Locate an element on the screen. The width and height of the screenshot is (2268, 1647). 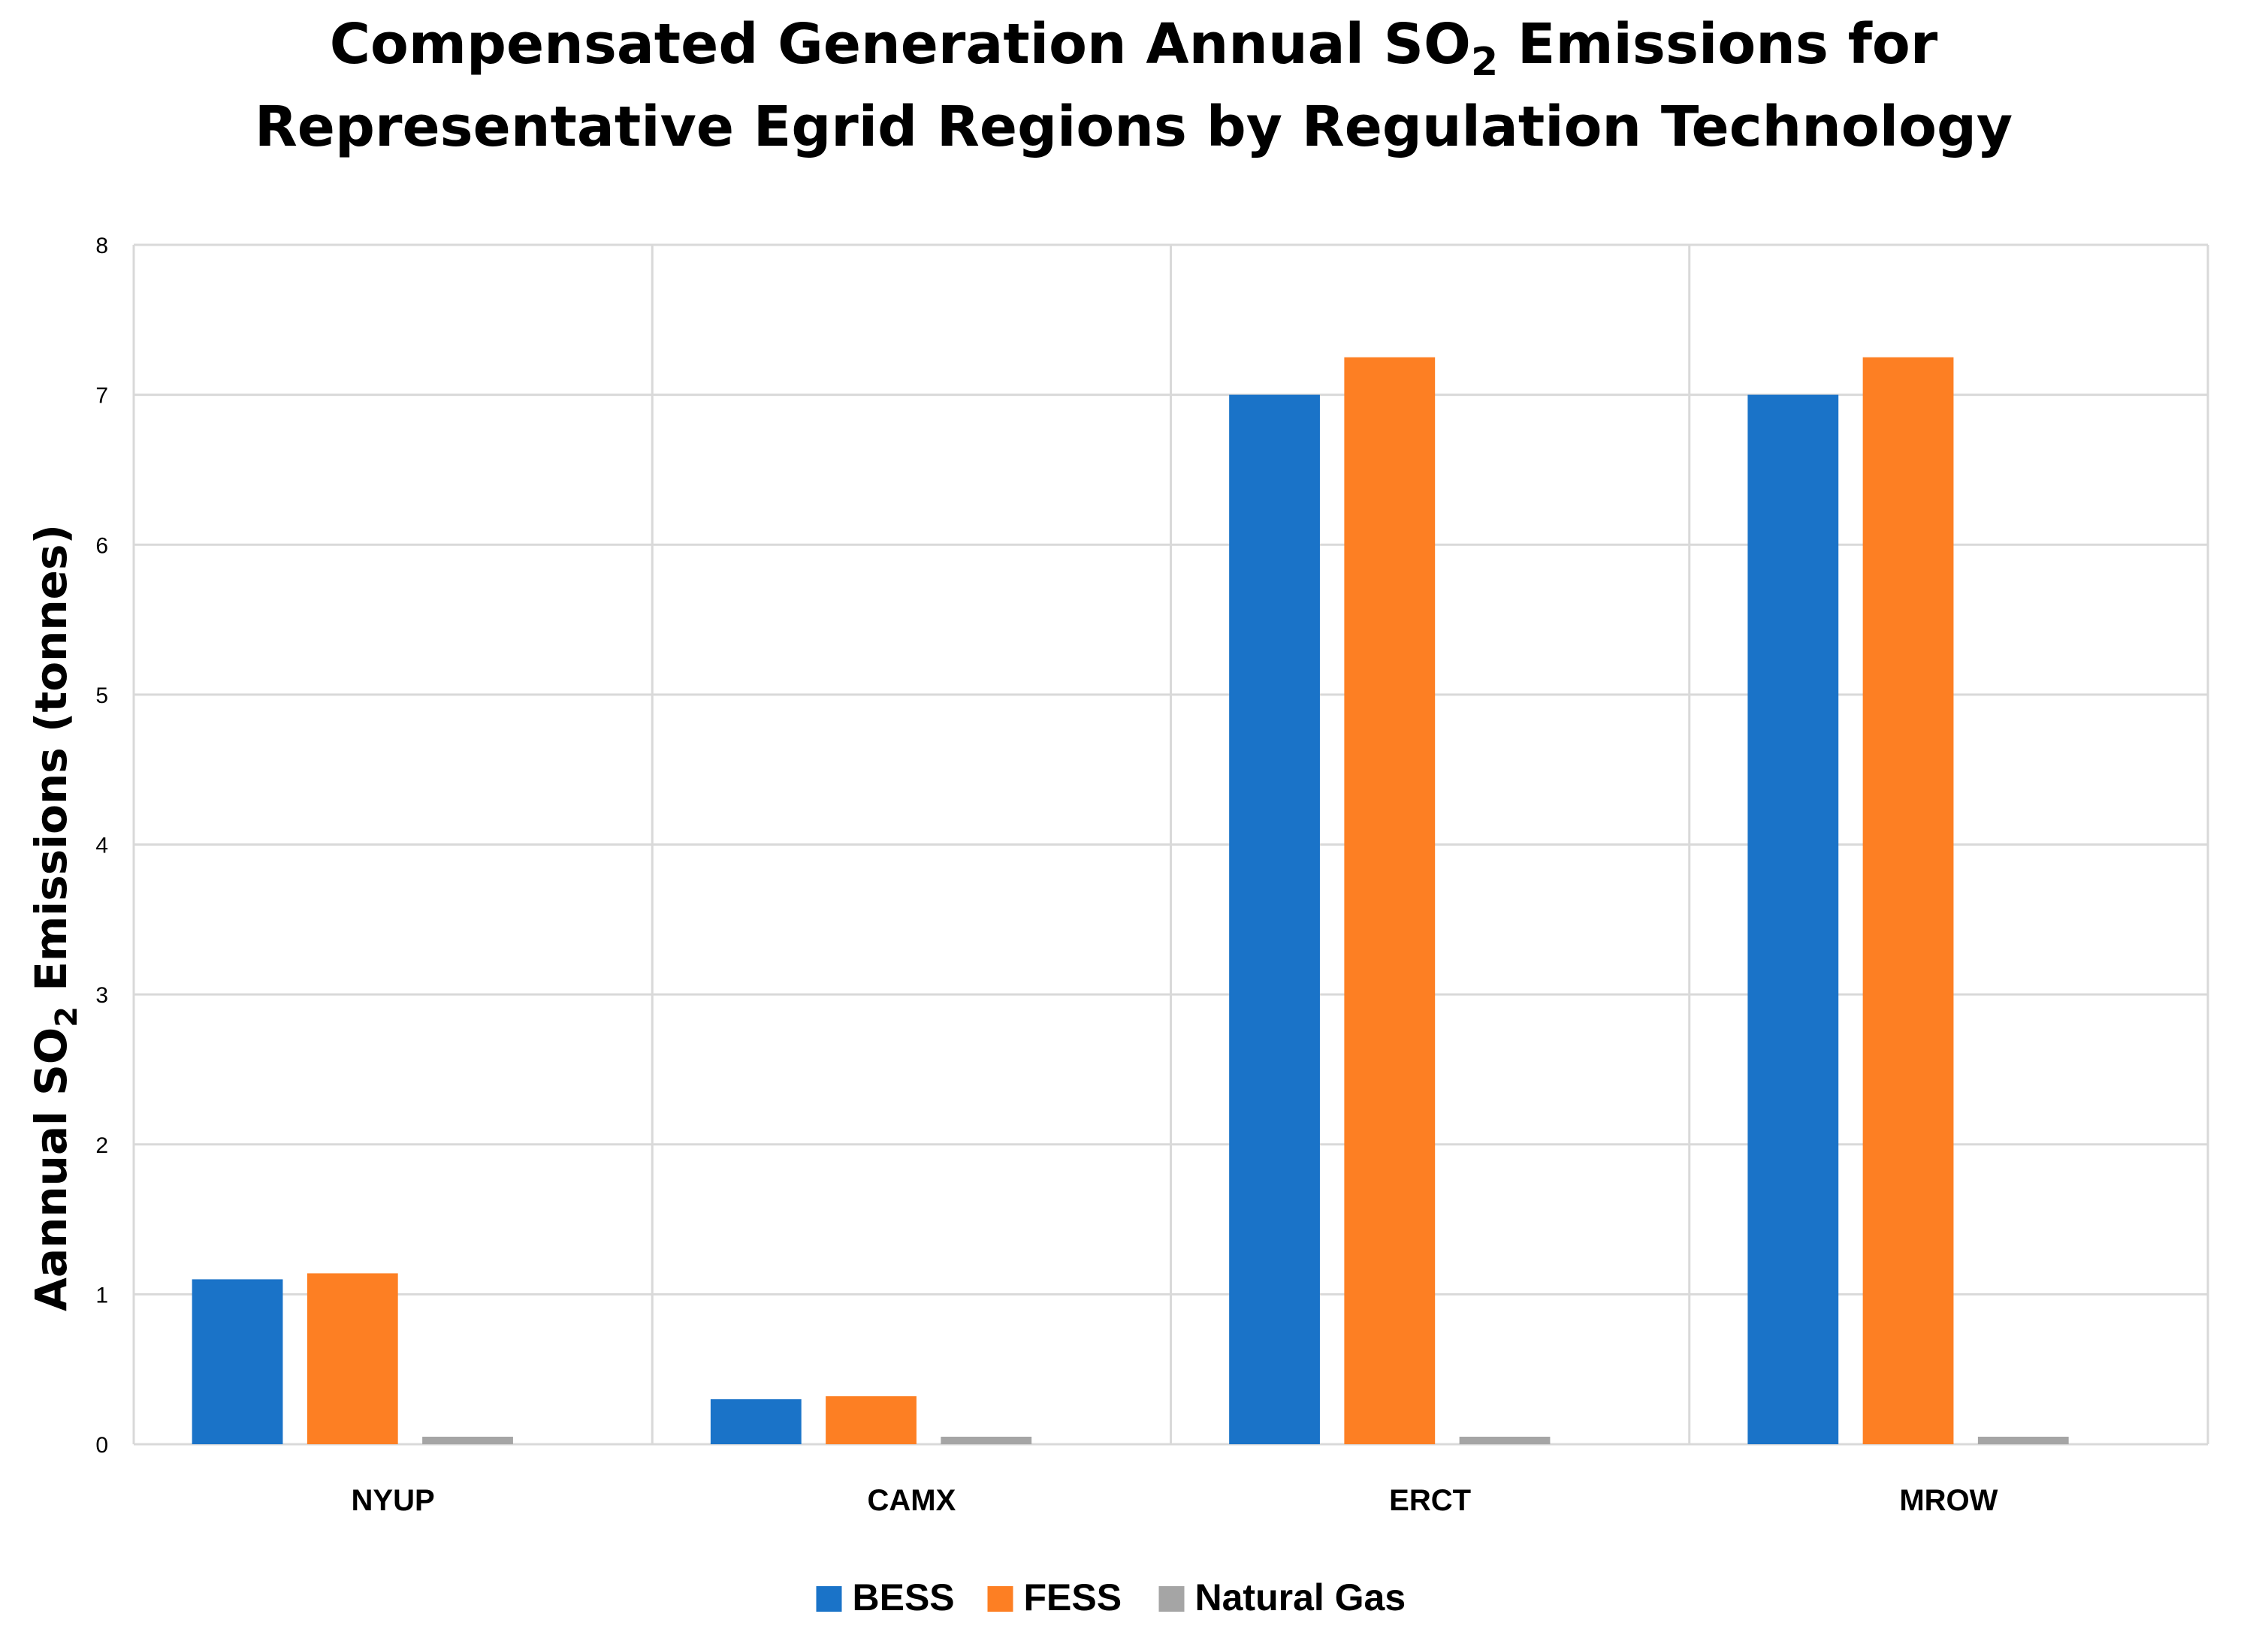
y-tick-label: 6 is located at coordinates (102, 545).